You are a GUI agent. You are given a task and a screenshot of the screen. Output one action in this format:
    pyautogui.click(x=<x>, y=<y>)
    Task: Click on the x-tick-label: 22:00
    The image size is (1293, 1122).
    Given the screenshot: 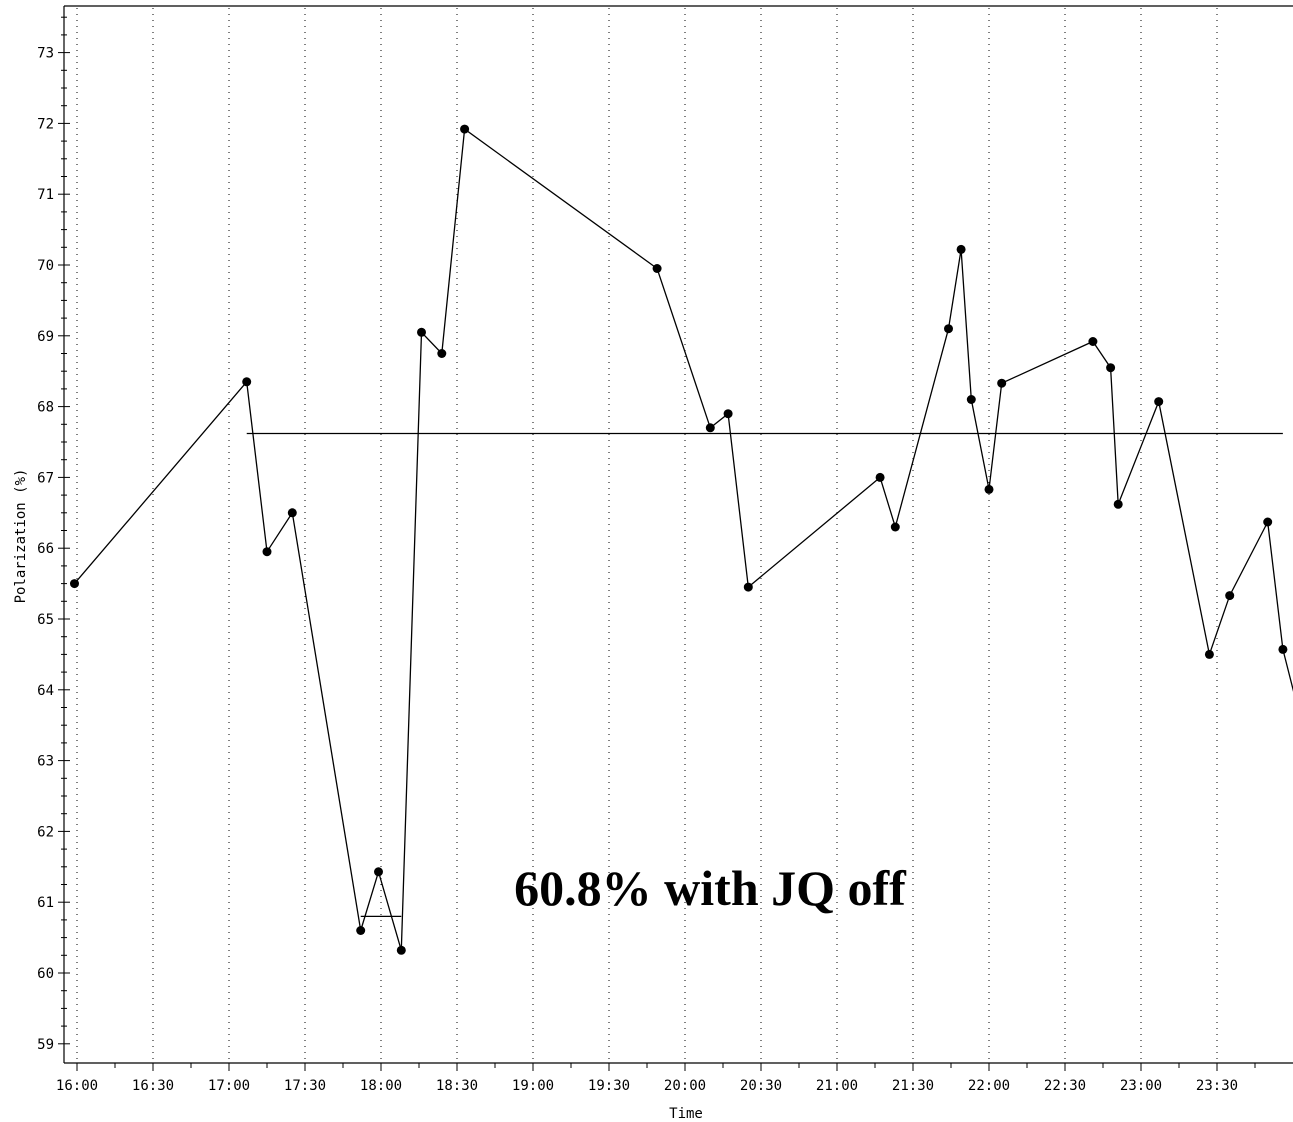 What is the action you would take?
    pyautogui.click(x=989, y=1086)
    